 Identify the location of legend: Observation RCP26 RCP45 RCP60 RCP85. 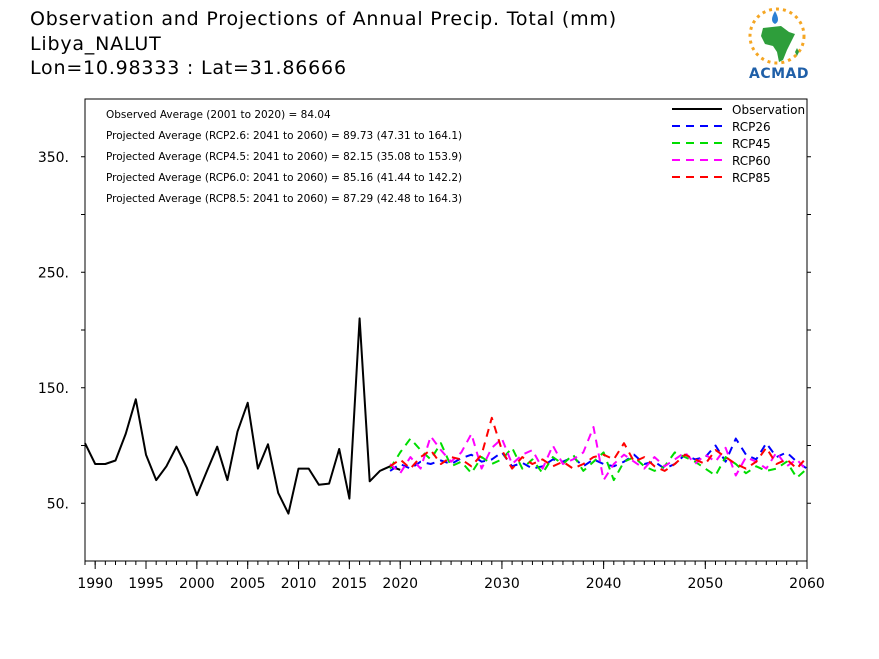
(738, 144).